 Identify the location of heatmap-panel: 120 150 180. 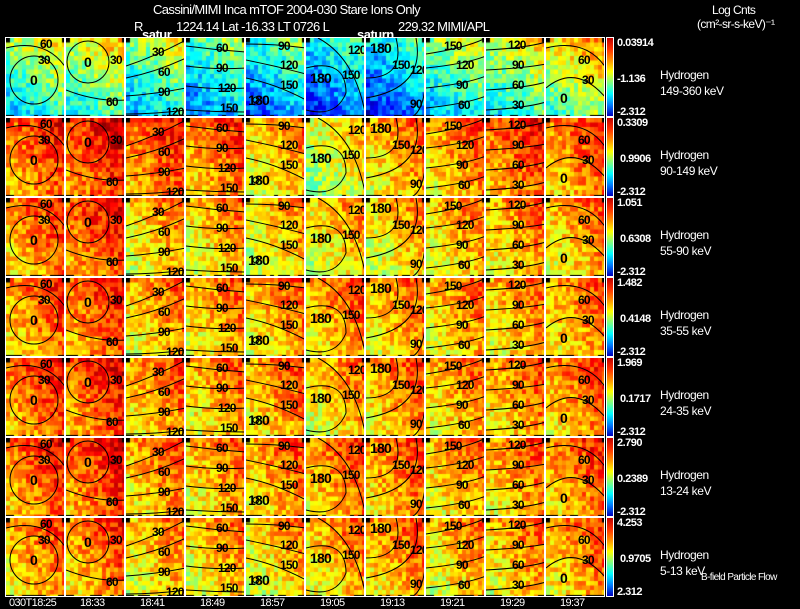
(335, 237).